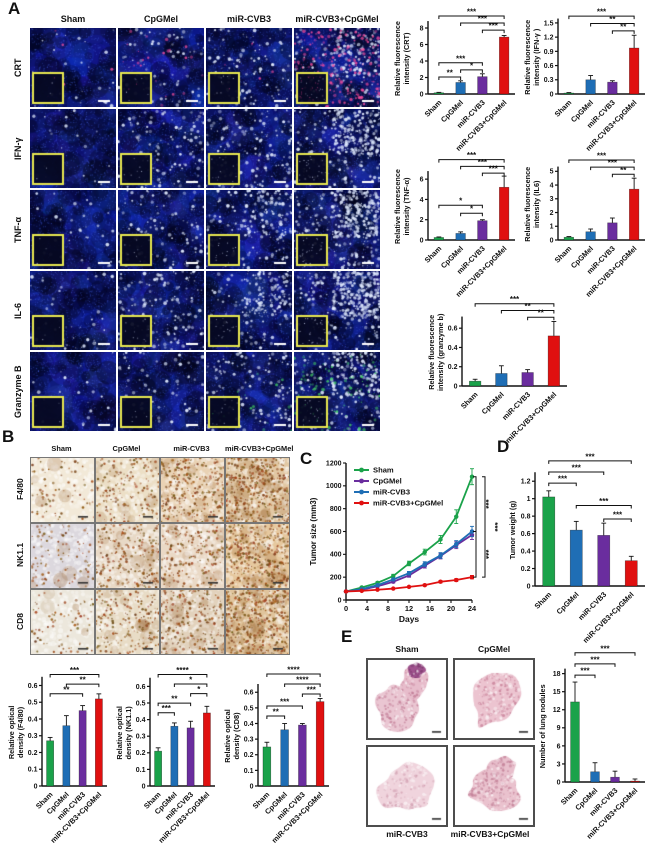 The width and height of the screenshot is (650, 845). I want to click on svg-text: 15, so click(557, 692).